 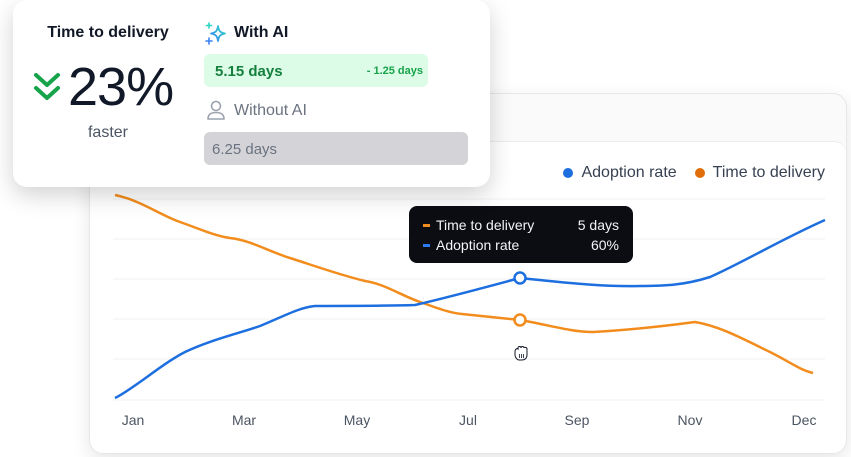 What do you see at coordinates (804, 420) in the screenshot?
I see `x-tick-label: Dec` at bounding box center [804, 420].